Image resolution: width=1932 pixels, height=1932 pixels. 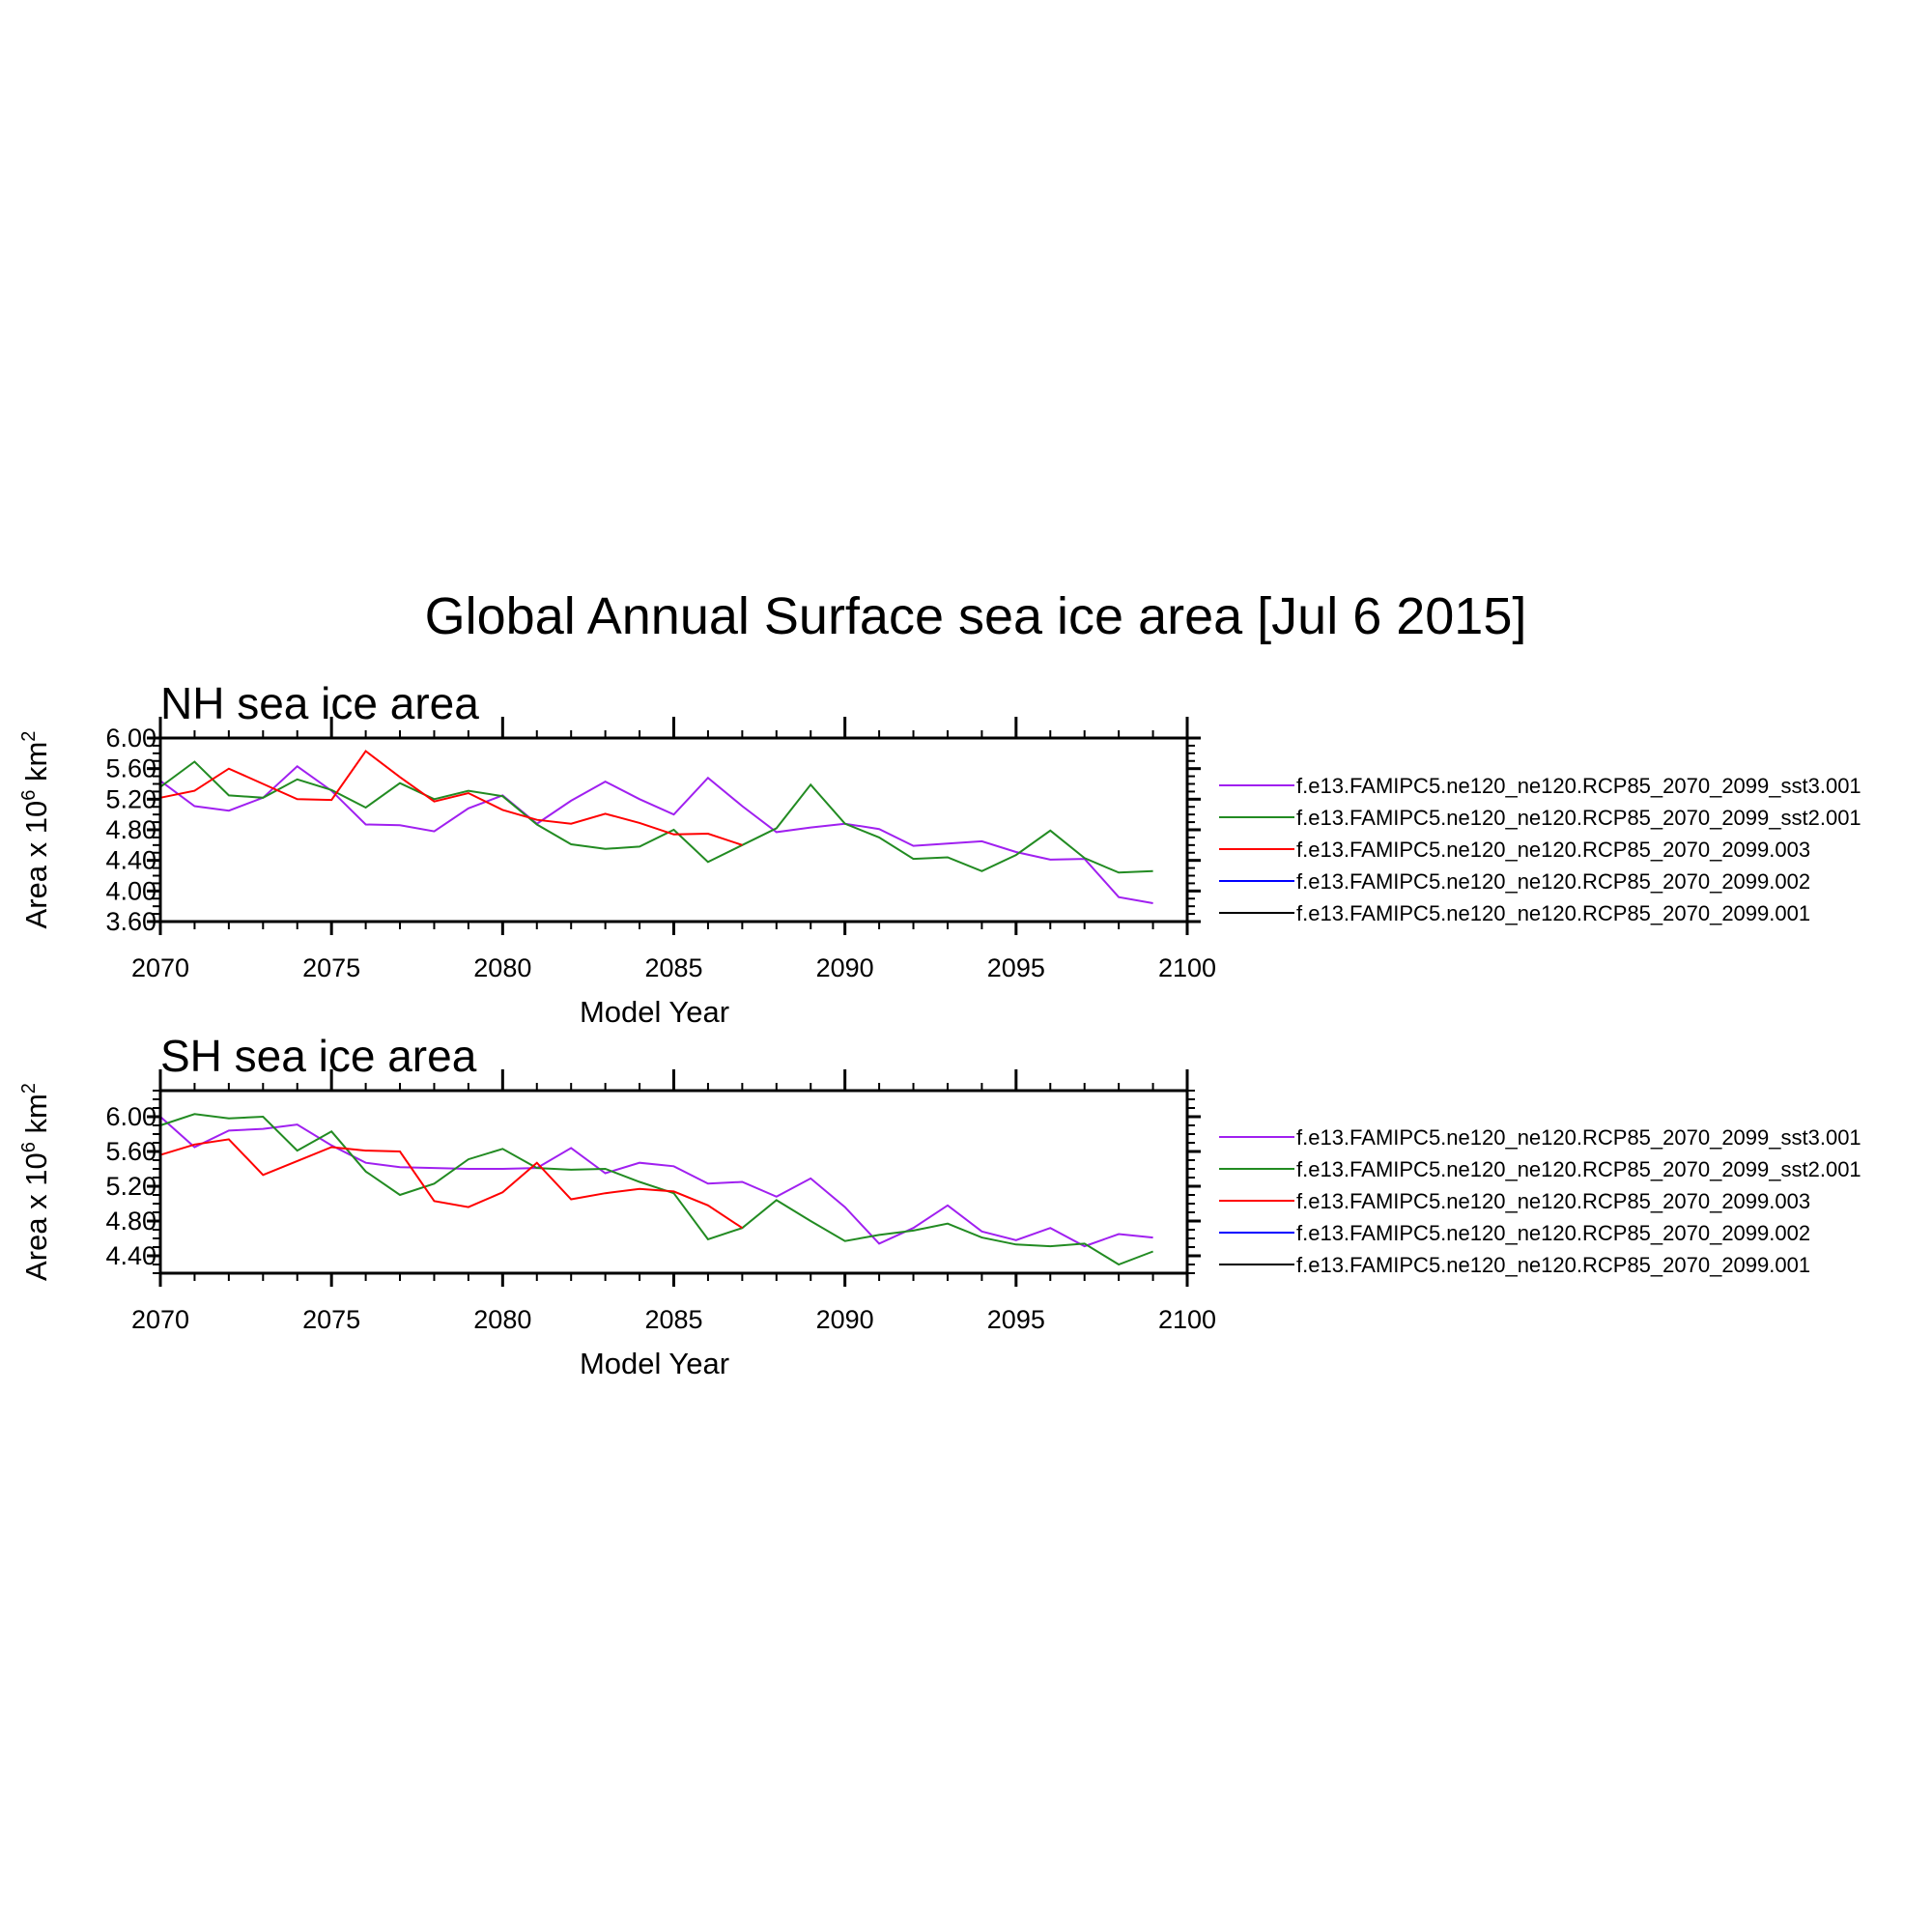 What do you see at coordinates (130, 921) in the screenshot?
I see `y-tick-label: 3.60` at bounding box center [130, 921].